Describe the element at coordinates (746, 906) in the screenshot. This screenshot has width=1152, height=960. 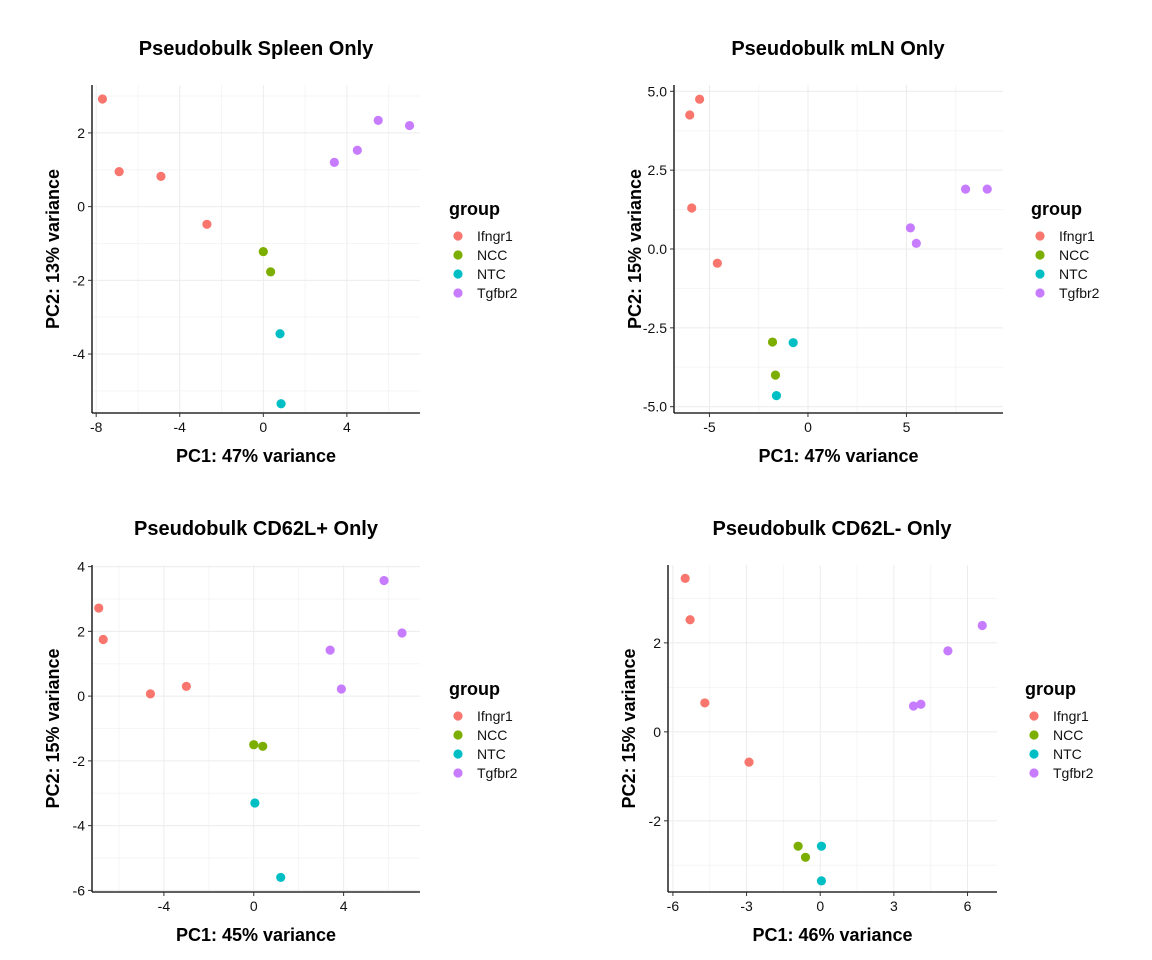
I see `x-tick-label: -3` at that location.